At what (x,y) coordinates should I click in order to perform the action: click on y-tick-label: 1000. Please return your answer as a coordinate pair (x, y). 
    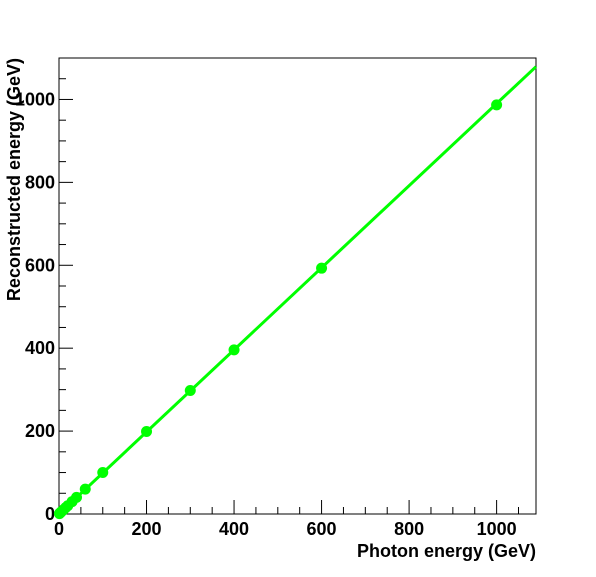
    Looking at the image, I should click on (35, 99).